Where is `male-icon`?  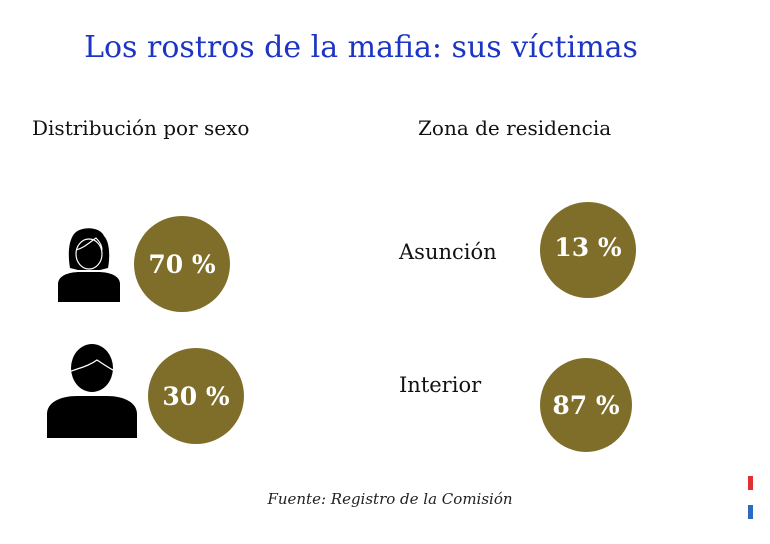
male-icon is located at coordinates (92, 391).